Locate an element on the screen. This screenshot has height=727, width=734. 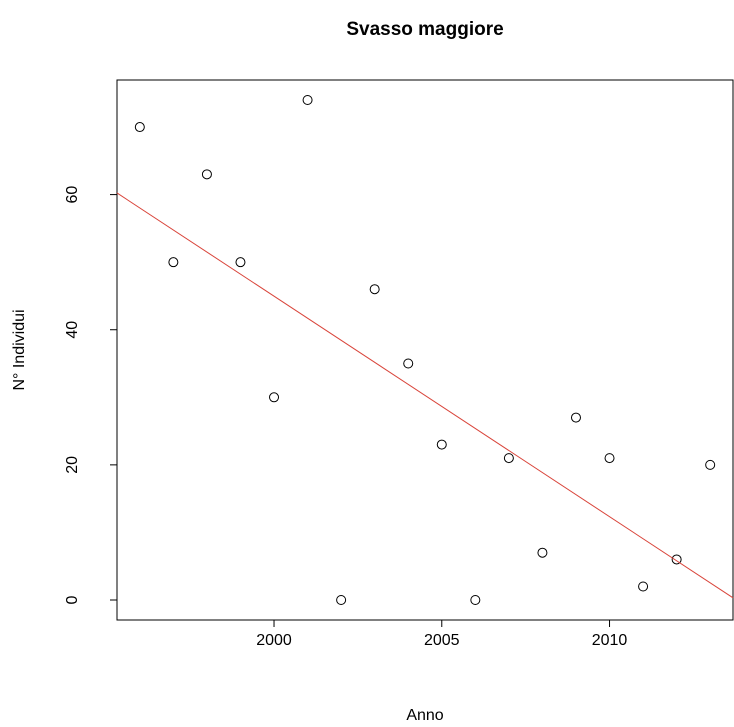
x-tick-label: 2005 is located at coordinates (442, 640).